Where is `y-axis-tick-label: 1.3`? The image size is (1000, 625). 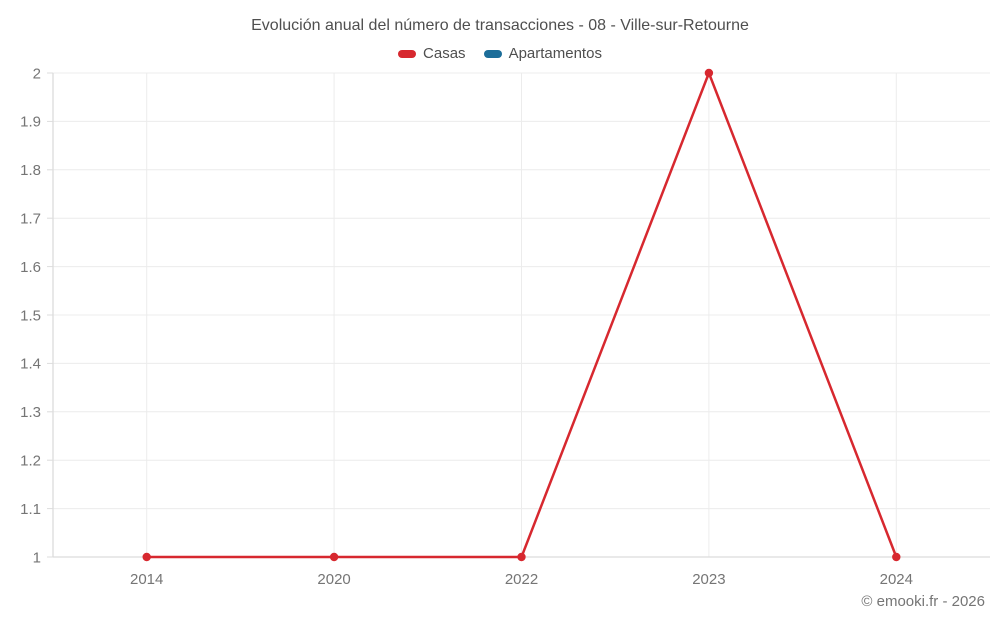 y-axis-tick-label: 1.3 is located at coordinates (30, 412).